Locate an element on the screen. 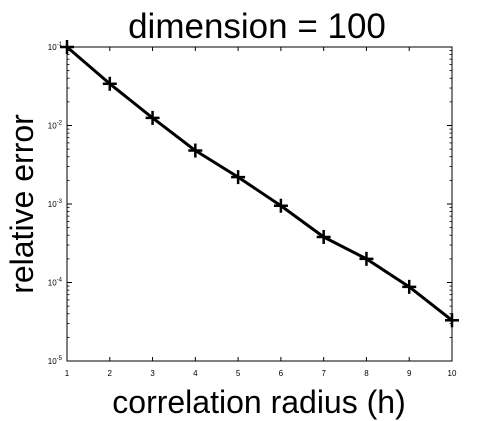 The width and height of the screenshot is (498, 421). y-tick-label: 10⁻⁵ is located at coordinates (55, 361).